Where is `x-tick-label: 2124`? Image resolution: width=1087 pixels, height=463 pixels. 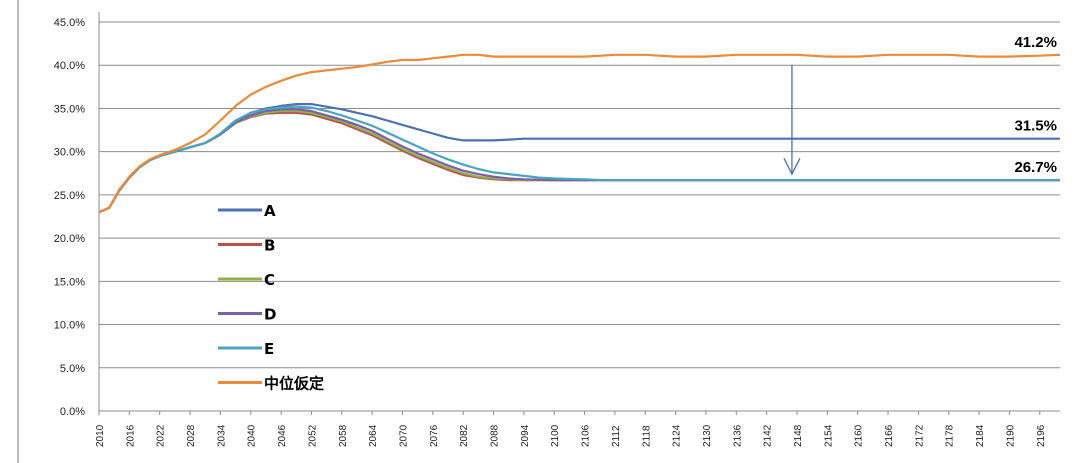 x-tick-label: 2124 is located at coordinates (677, 435).